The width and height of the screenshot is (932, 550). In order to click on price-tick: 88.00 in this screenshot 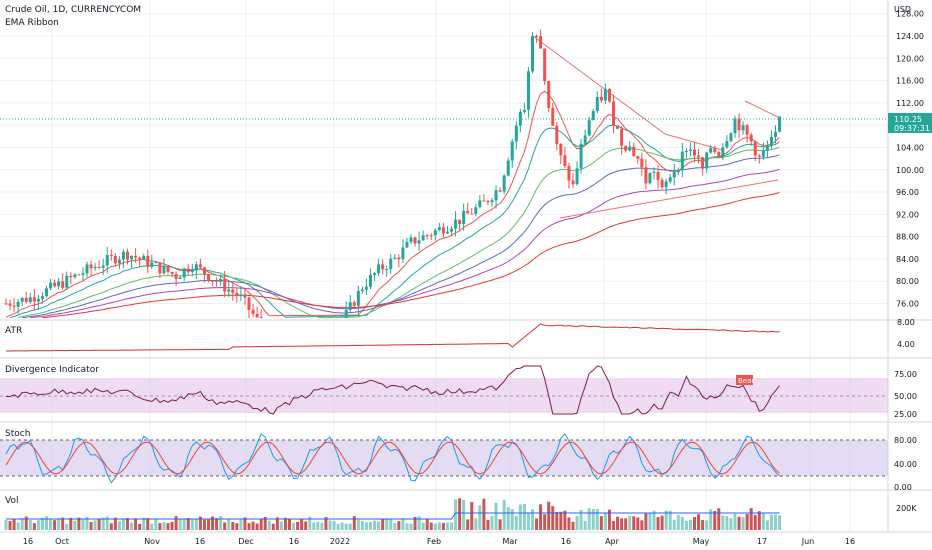, I will do `click(907, 237)`.